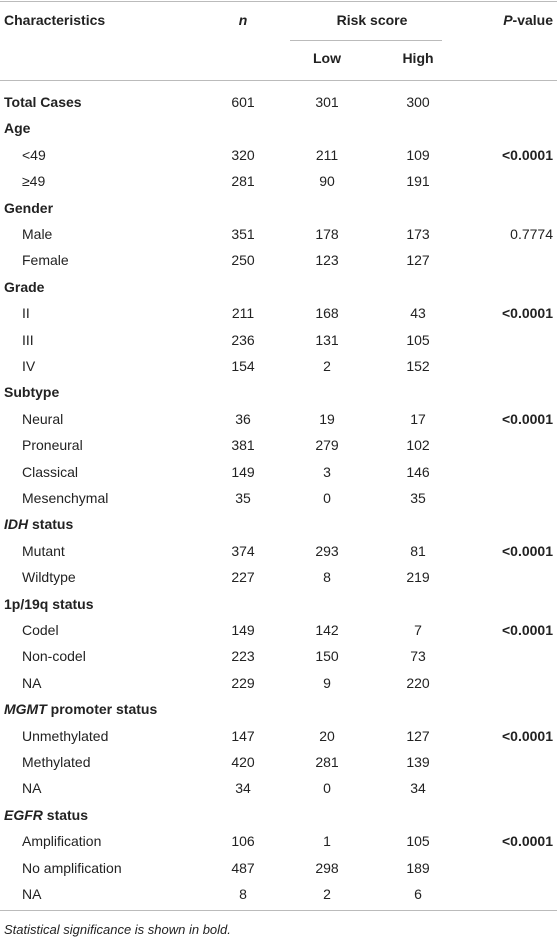 This screenshot has height=944, width=557. I want to click on header-n: n, so click(243, 20).